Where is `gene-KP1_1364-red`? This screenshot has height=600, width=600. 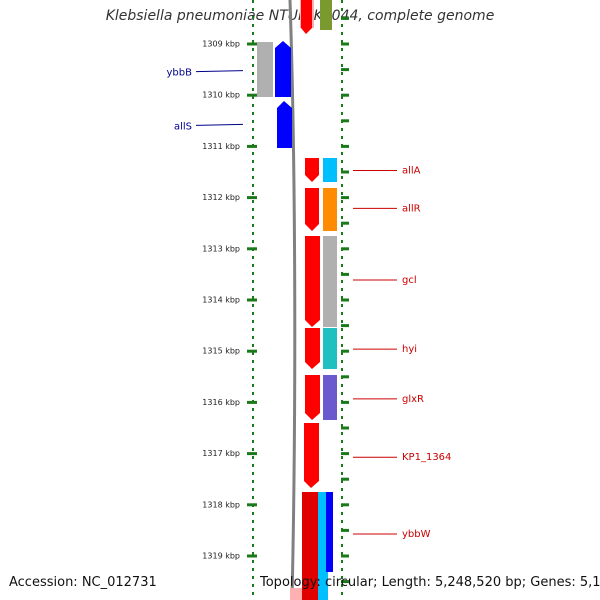 gene-KP1_1364-red is located at coordinates (311, 455).